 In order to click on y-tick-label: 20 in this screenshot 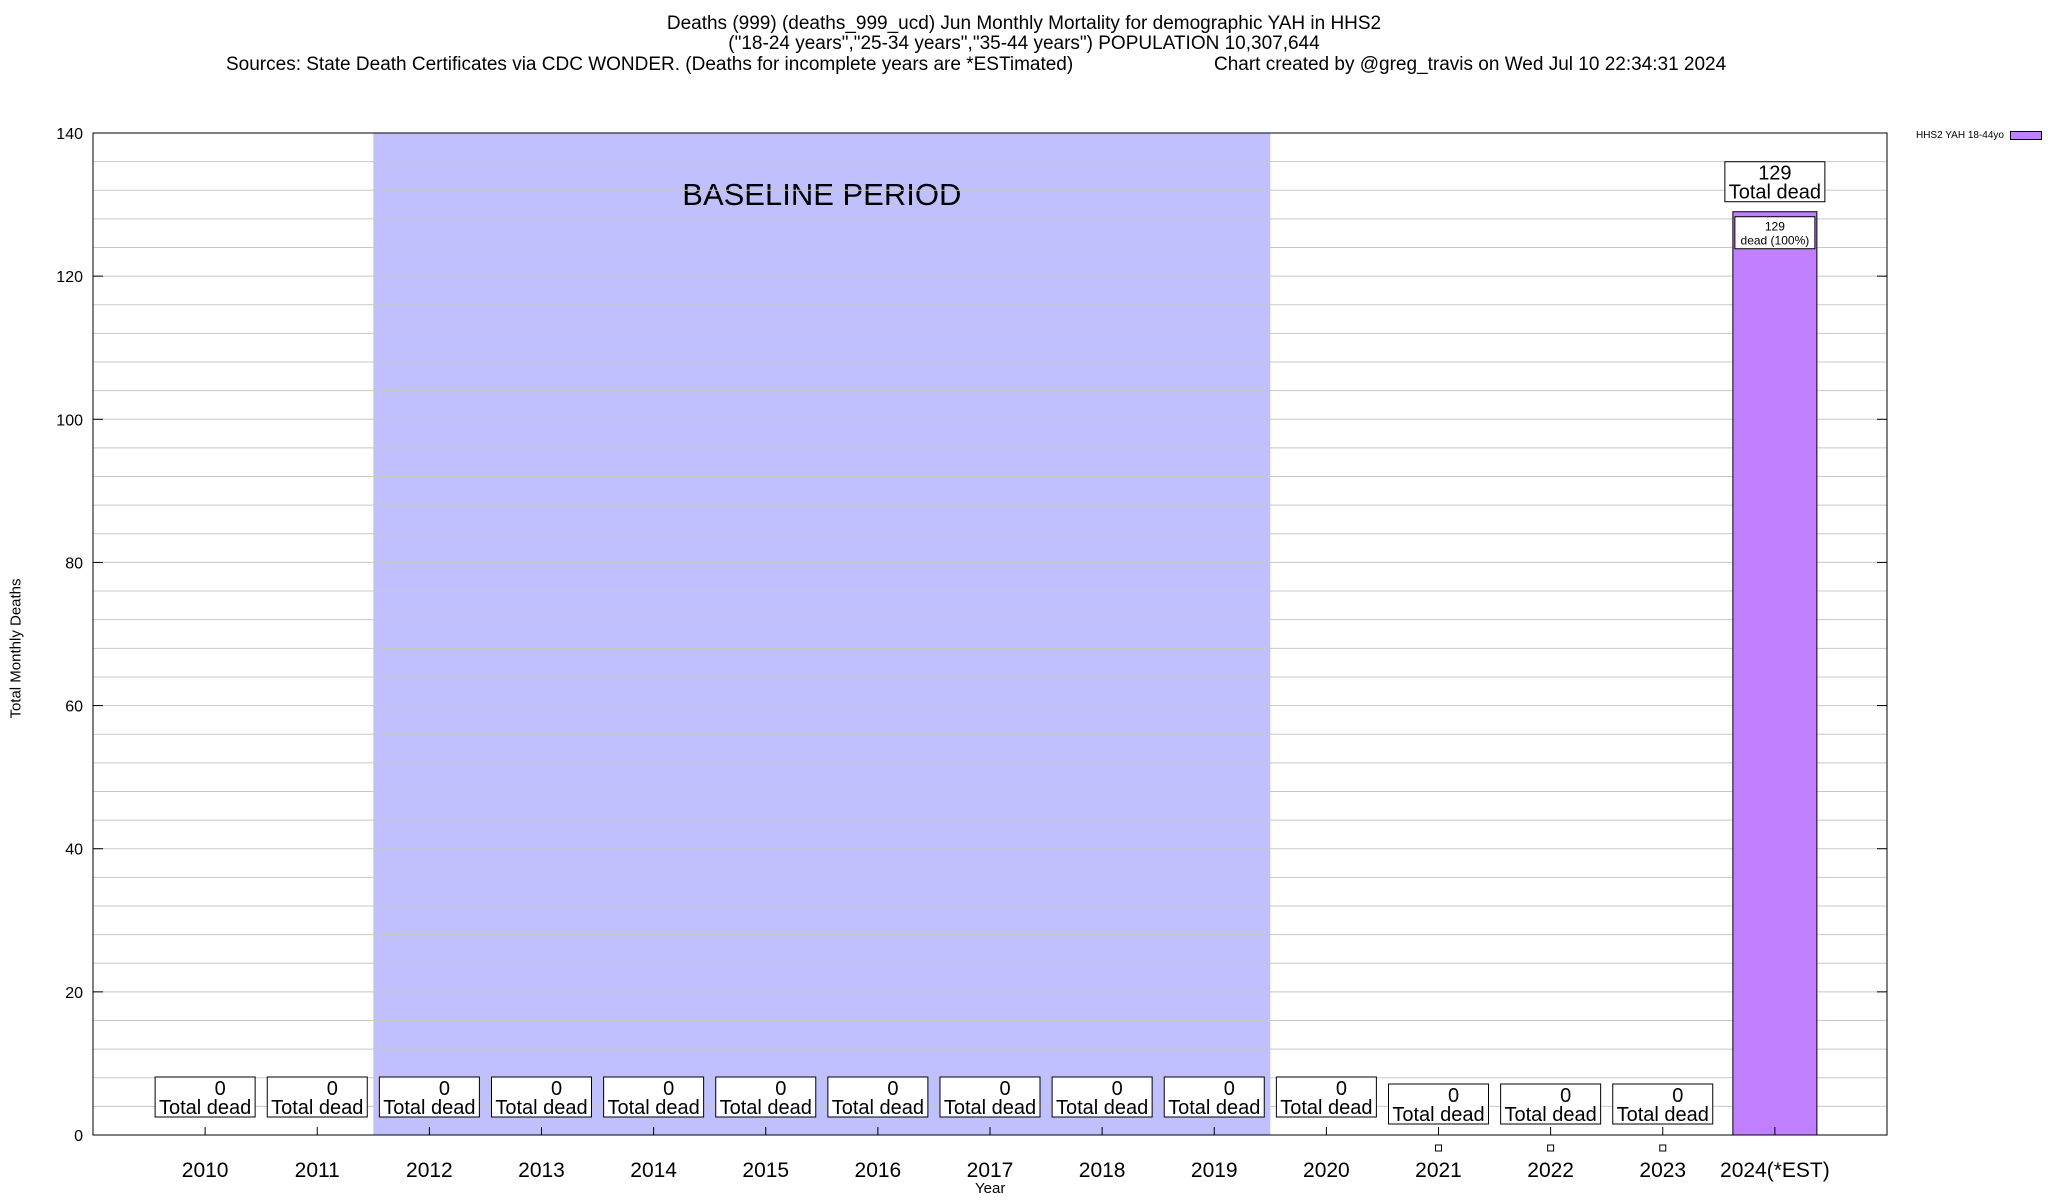, I will do `click(74, 993)`.